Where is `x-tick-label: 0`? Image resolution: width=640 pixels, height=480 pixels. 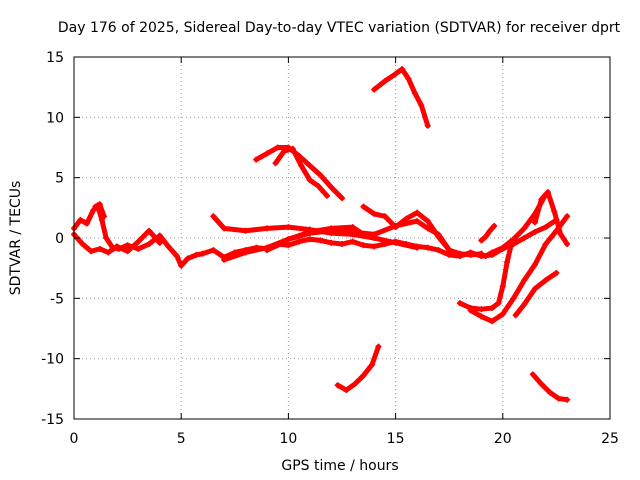
x-tick-label: 0 is located at coordinates (74, 439).